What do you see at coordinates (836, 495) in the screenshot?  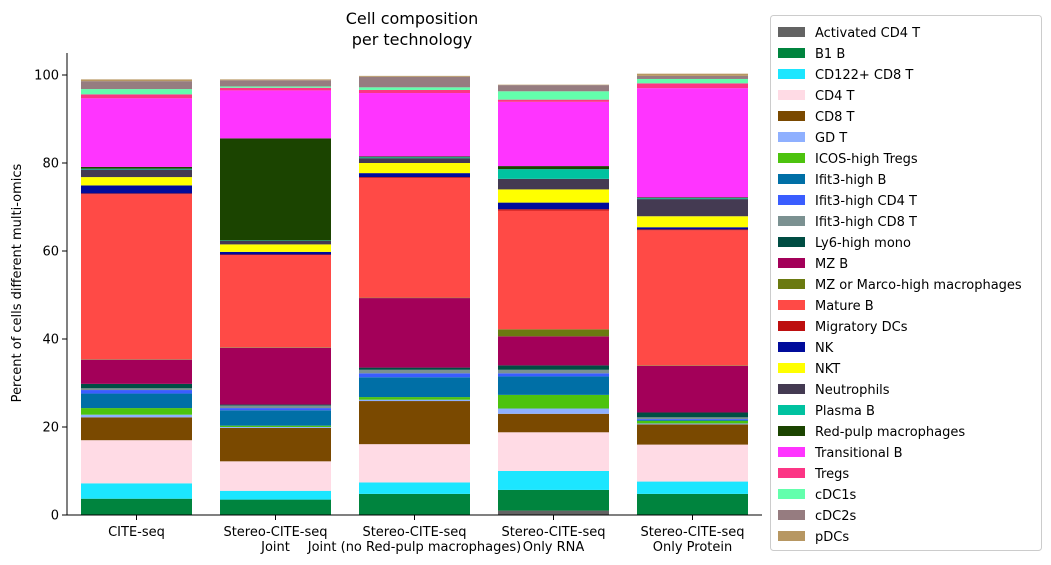 I see `legend-label: cDC1s` at bounding box center [836, 495].